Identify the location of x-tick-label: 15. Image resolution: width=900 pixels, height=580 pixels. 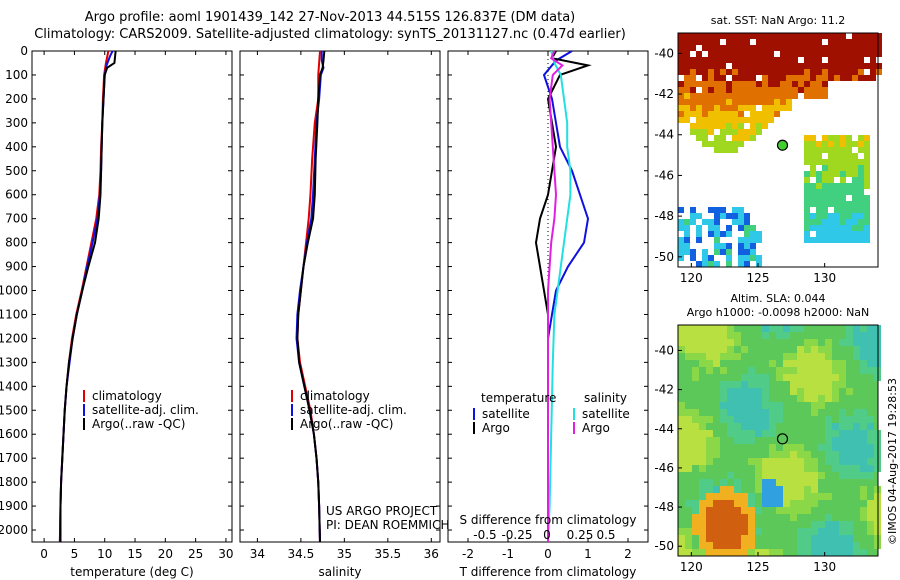
(134, 554).